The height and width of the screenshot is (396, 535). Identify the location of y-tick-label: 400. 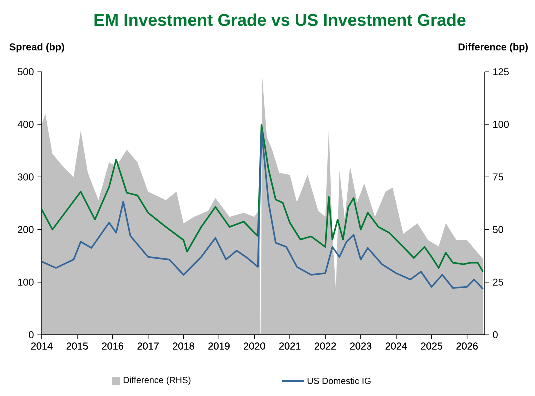
(26, 124).